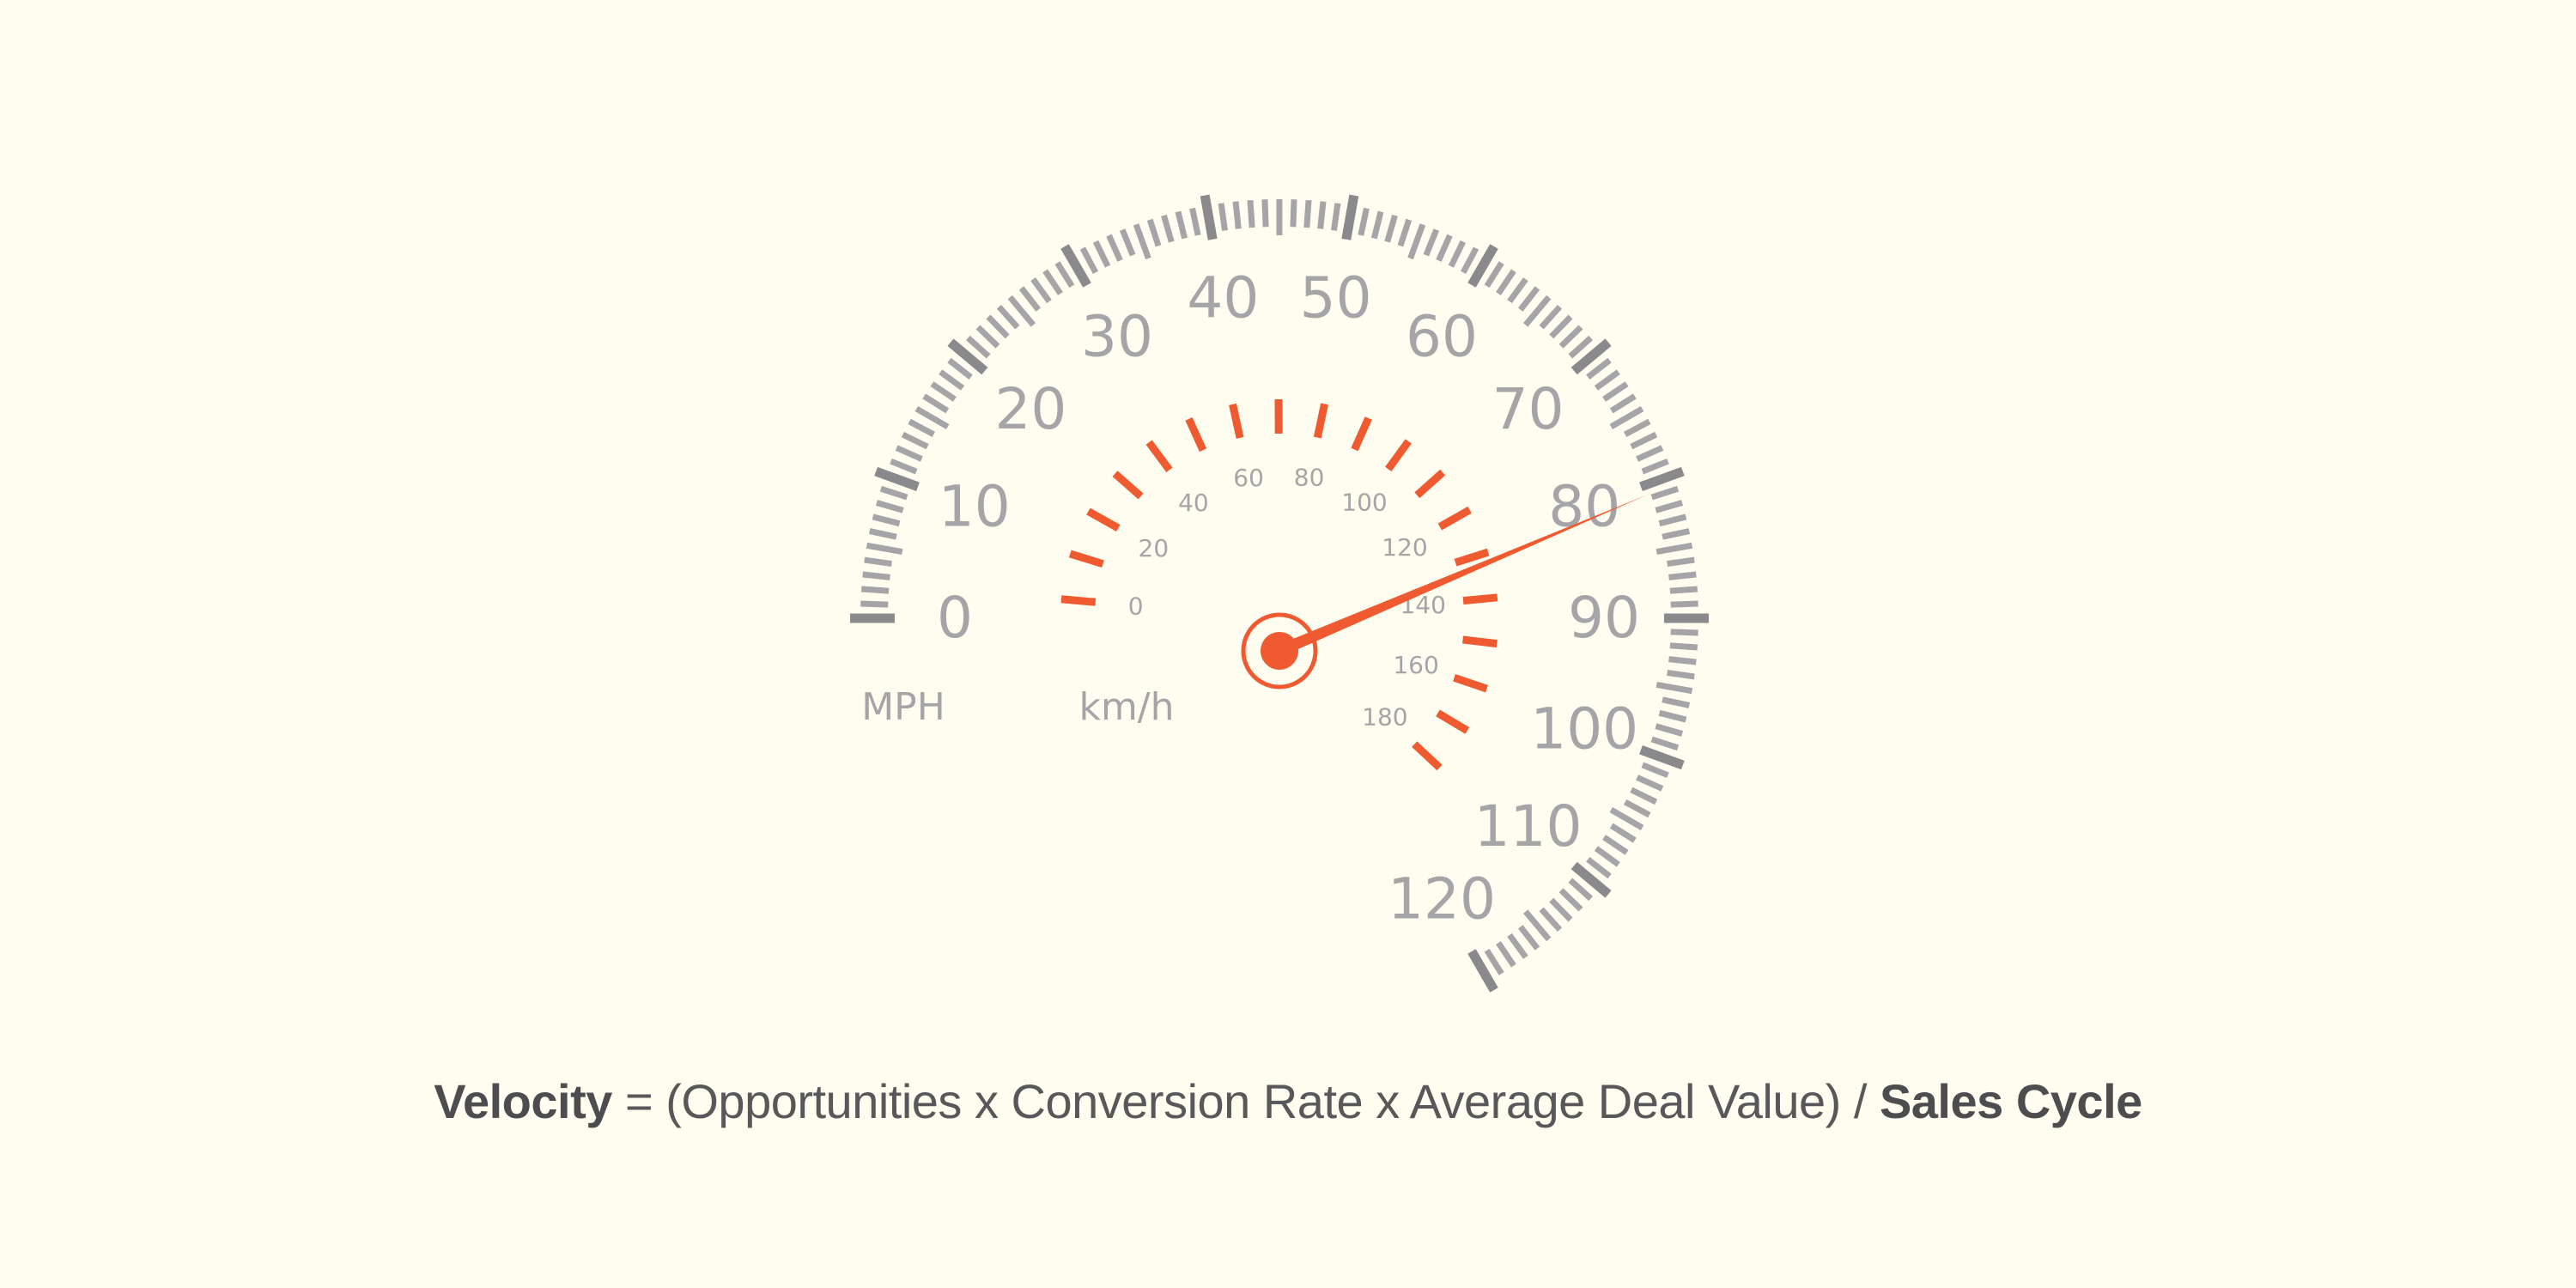 This screenshot has width=2576, height=1288. Describe the element at coordinates (1462, 576) in the screenshot. I see `speedometer-needle` at that location.